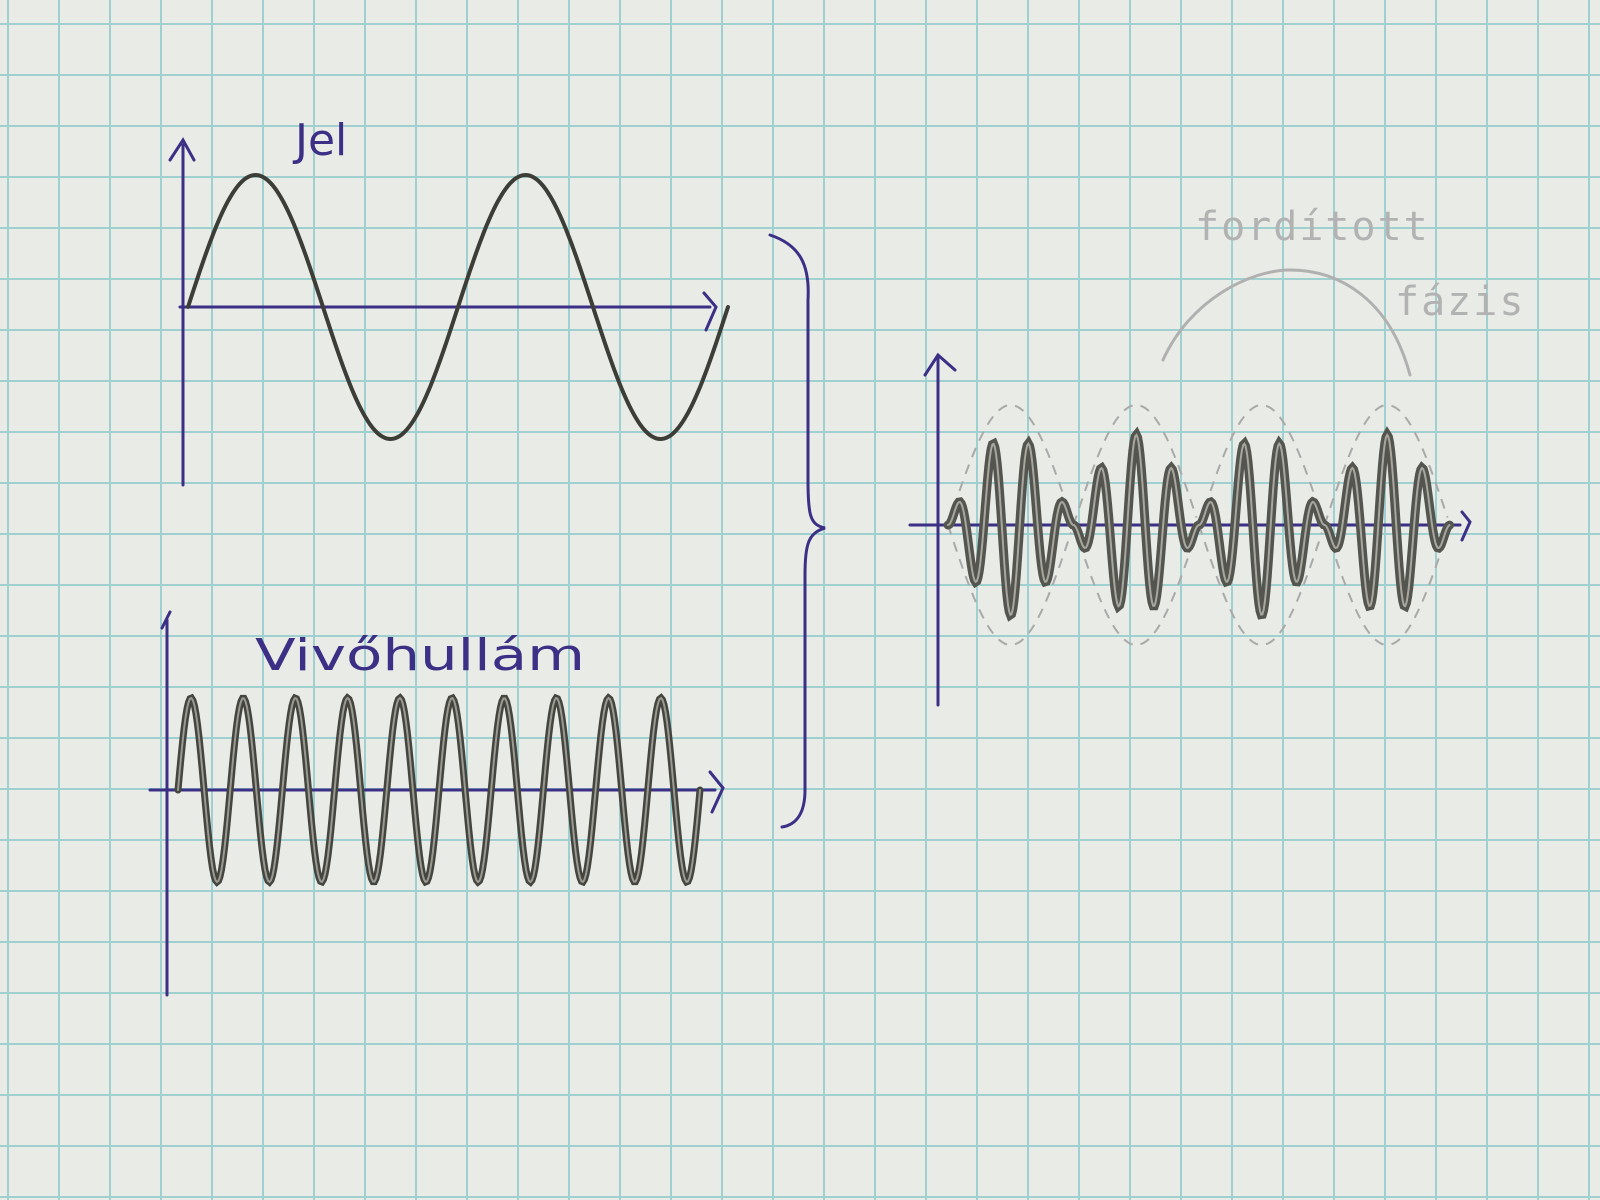 The image size is (1600, 1200). What do you see at coordinates (319, 140) in the screenshot?
I see `signal-label: Jel` at bounding box center [319, 140].